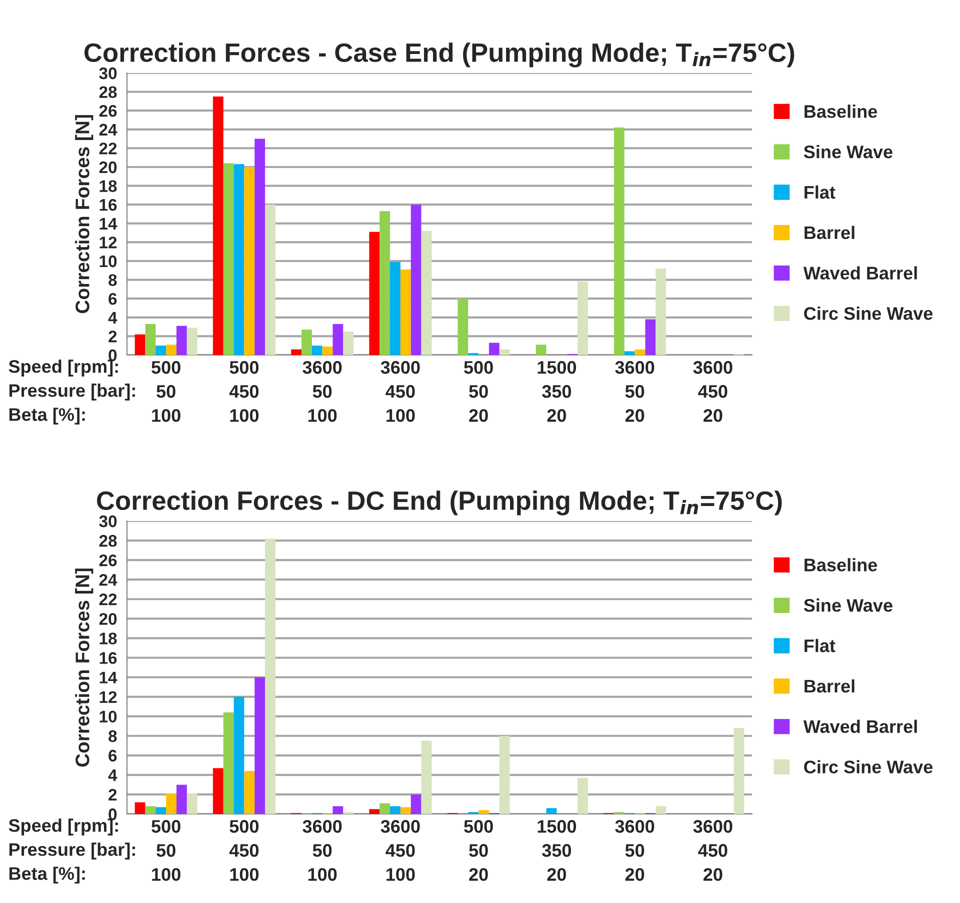 The image size is (960, 903). What do you see at coordinates (439, 503) in the screenshot?
I see `chart-title: Correction Forces - DC End (Pumping Mode; T$_{in}$=75°C)` at bounding box center [439, 503].